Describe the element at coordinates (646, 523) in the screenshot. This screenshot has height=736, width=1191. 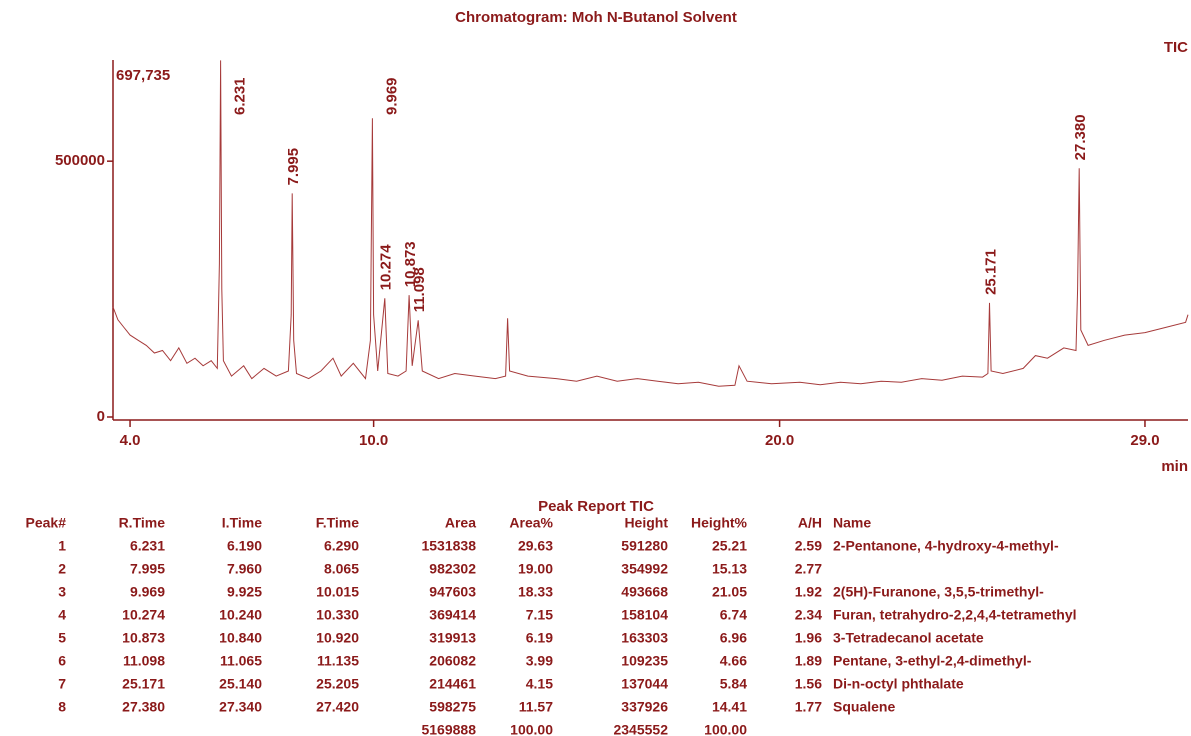
I see `column-header: Height` at that location.